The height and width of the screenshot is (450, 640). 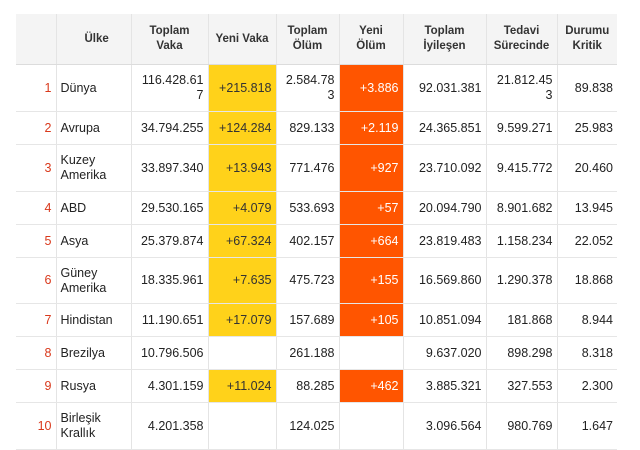 What do you see at coordinates (521, 208) in the screenshot?
I see `active-cell: 8.901.682` at bounding box center [521, 208].